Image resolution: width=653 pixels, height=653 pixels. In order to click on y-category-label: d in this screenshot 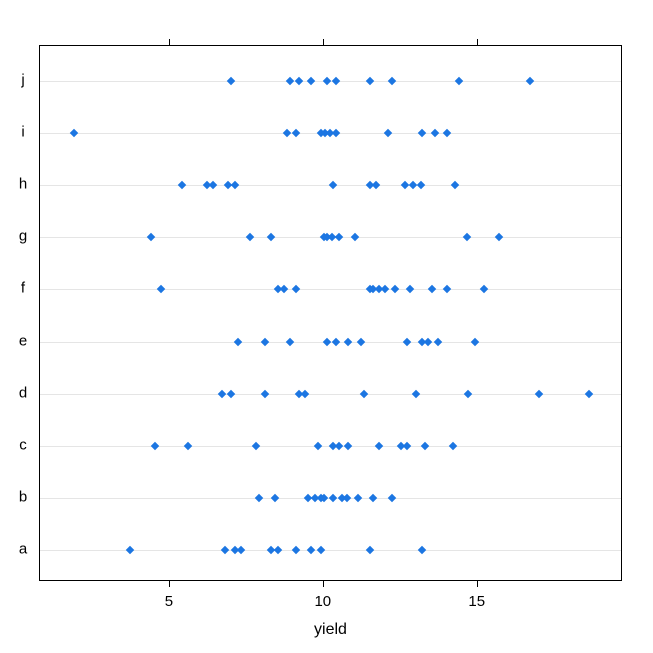, I will do `click(23, 393)`.